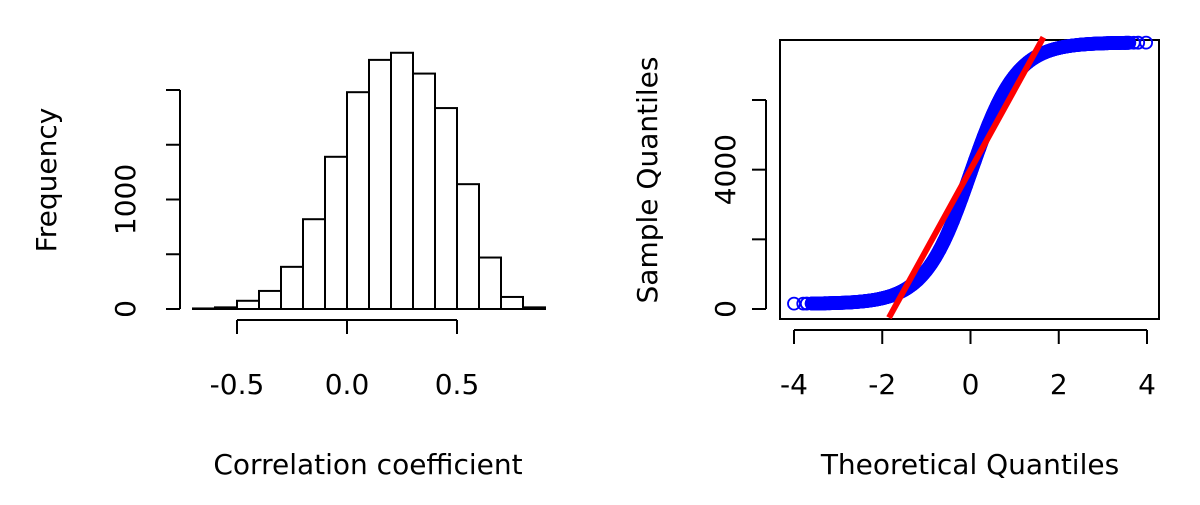 The height and width of the screenshot is (505, 1200). What do you see at coordinates (1147, 384) in the screenshot?
I see `qq-x-tick-label: 4` at bounding box center [1147, 384].